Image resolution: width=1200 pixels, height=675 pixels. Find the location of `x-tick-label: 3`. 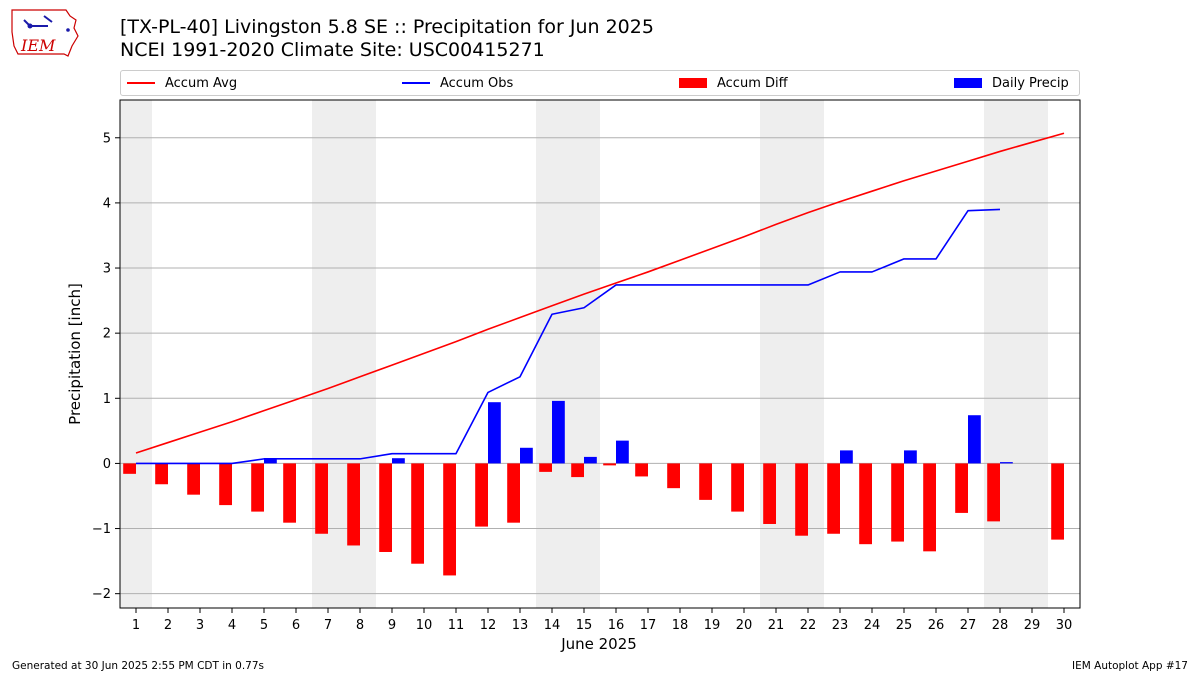

x-tick-label: 3 is located at coordinates (200, 625).